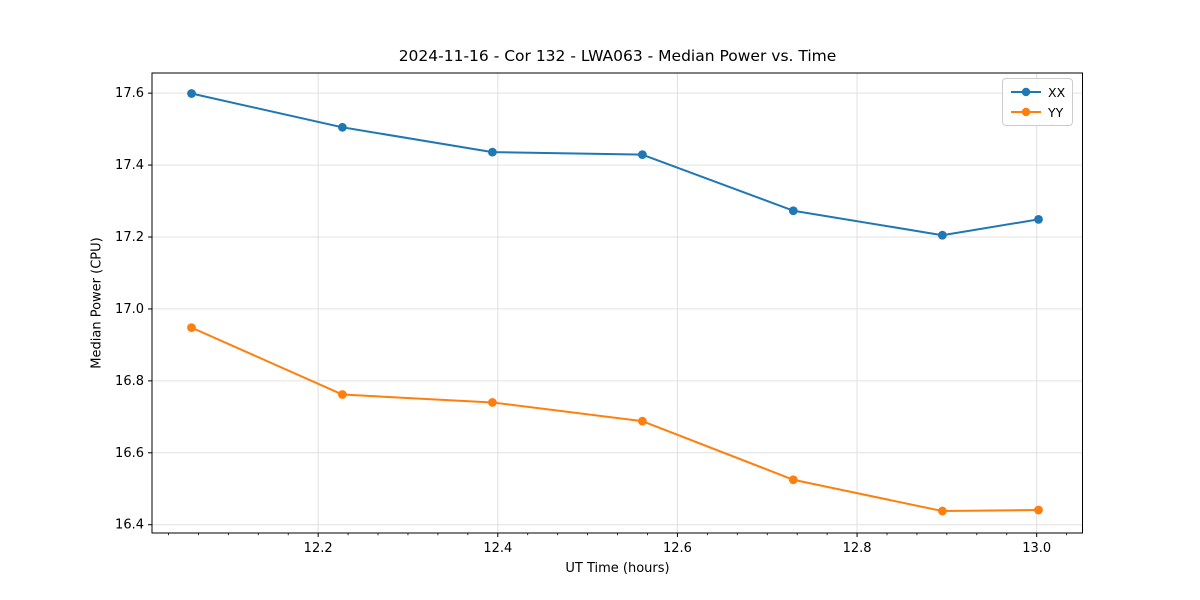  What do you see at coordinates (1057, 92) in the screenshot?
I see `legend-label-XX: XX` at bounding box center [1057, 92].